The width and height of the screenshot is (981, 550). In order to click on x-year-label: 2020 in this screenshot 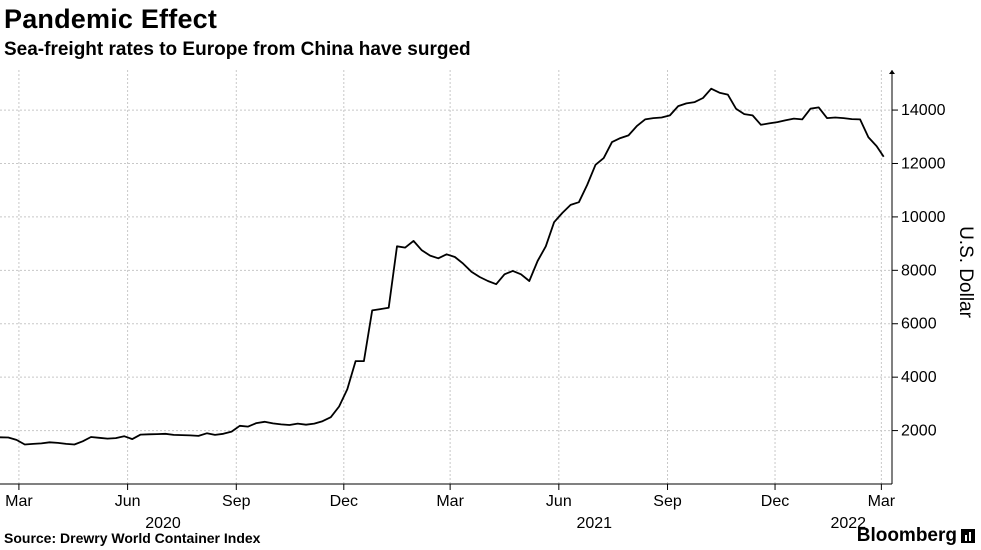, I will do `click(163, 523)`.